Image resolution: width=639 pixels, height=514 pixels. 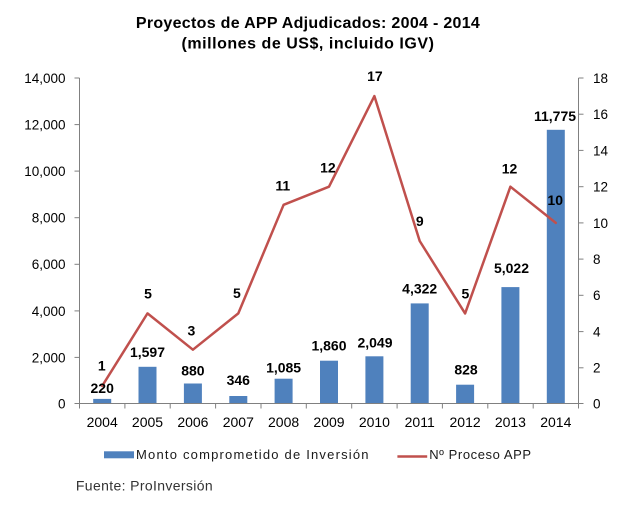 What do you see at coordinates (192, 422) in the screenshot?
I see `svg-text: 2006` at bounding box center [192, 422].